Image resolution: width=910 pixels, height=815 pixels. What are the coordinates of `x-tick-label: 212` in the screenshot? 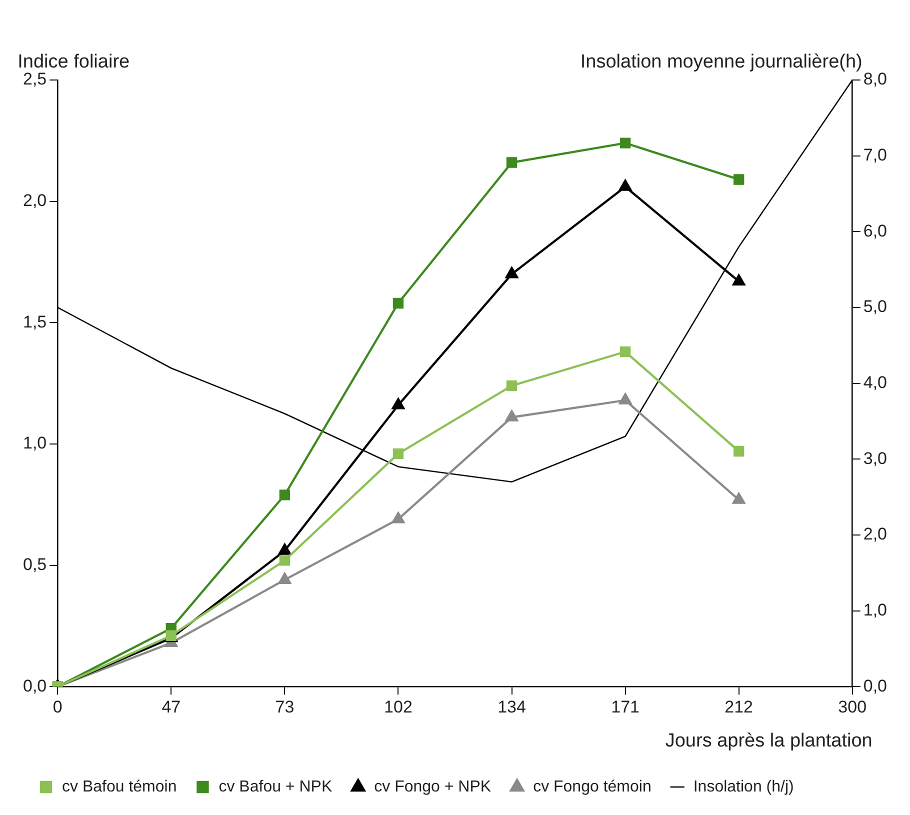 It's located at (739, 706).